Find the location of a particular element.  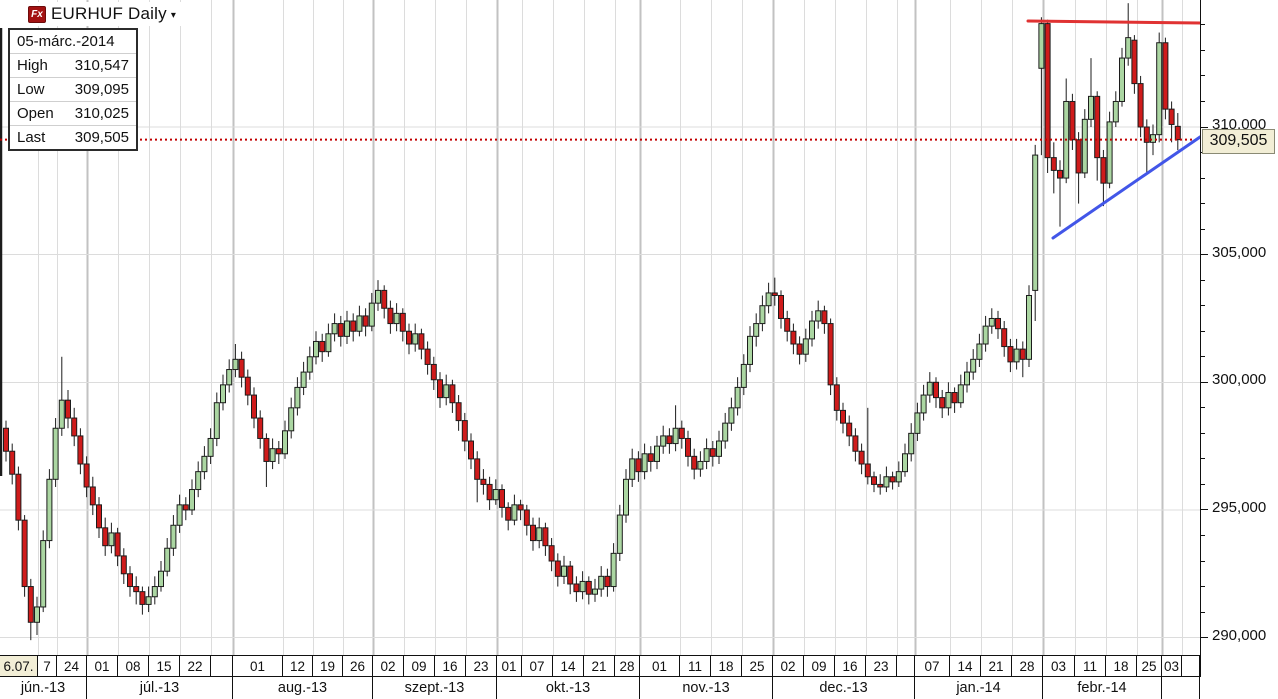

timeframe-label: Daily is located at coordinates (147, 13).